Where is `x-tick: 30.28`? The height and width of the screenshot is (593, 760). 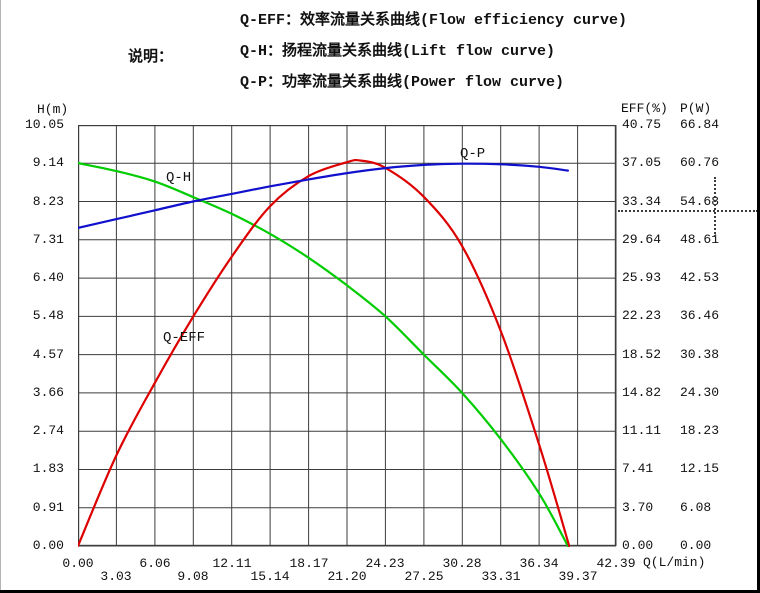
x-tick: 30.28 is located at coordinates (462, 563).